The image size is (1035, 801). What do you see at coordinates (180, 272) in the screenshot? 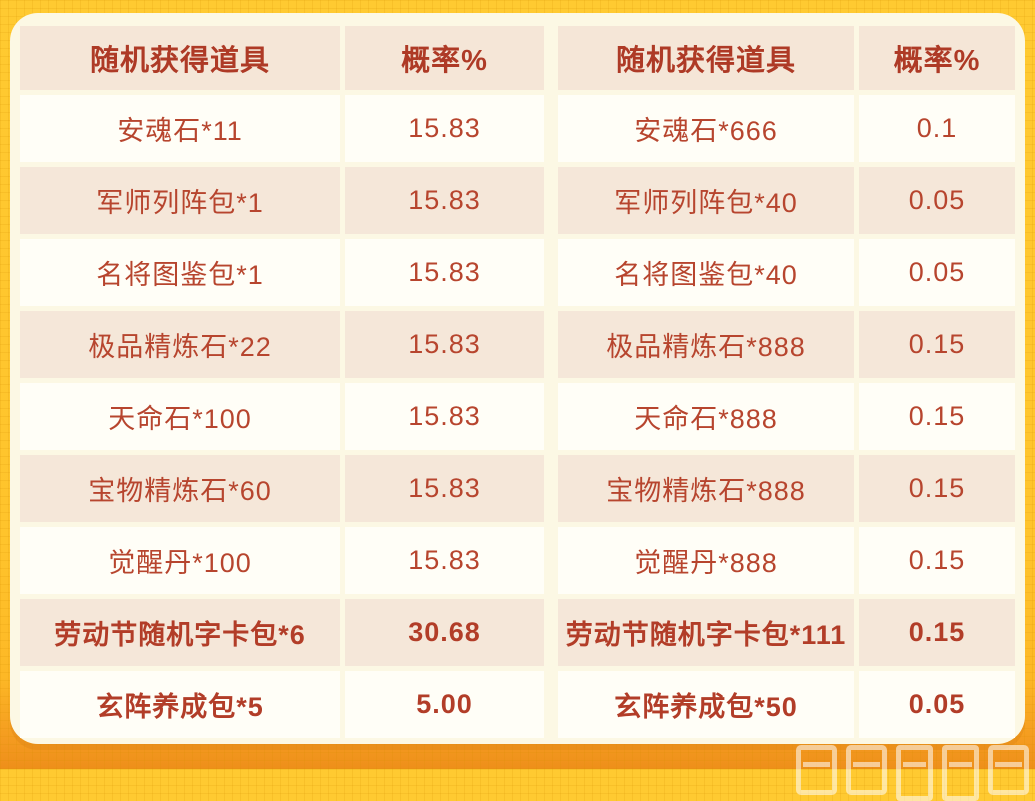
I see `item-name-cell: 名将图鉴包*1` at bounding box center [180, 272].